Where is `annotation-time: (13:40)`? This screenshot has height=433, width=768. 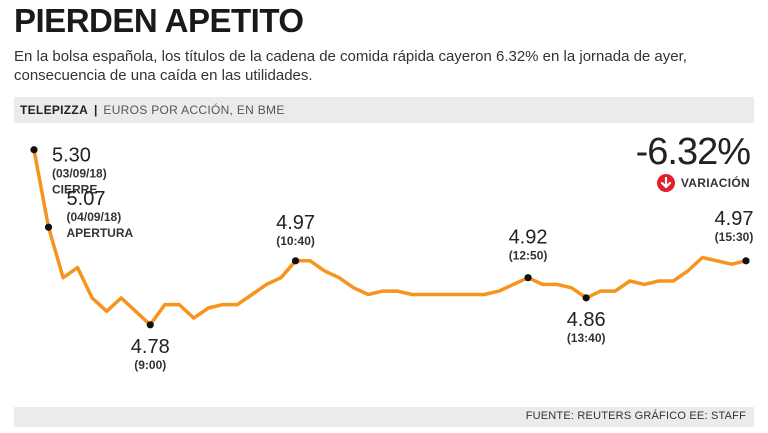
annotation-time: (13:40) is located at coordinates (586, 338).